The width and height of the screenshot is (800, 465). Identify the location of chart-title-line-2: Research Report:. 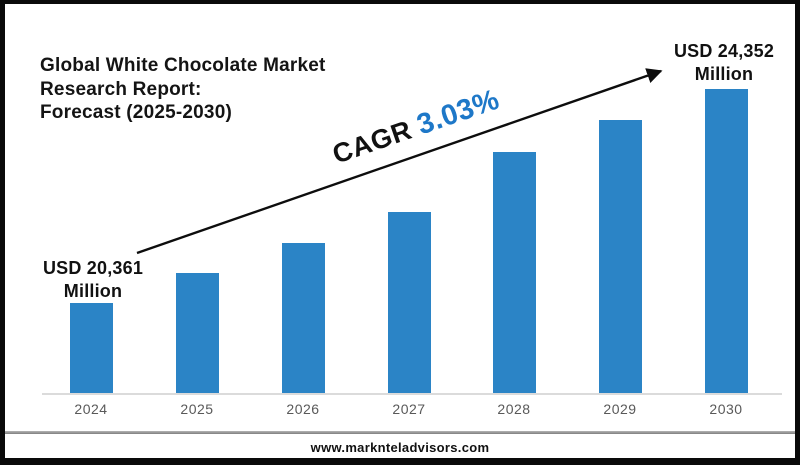
(121, 89).